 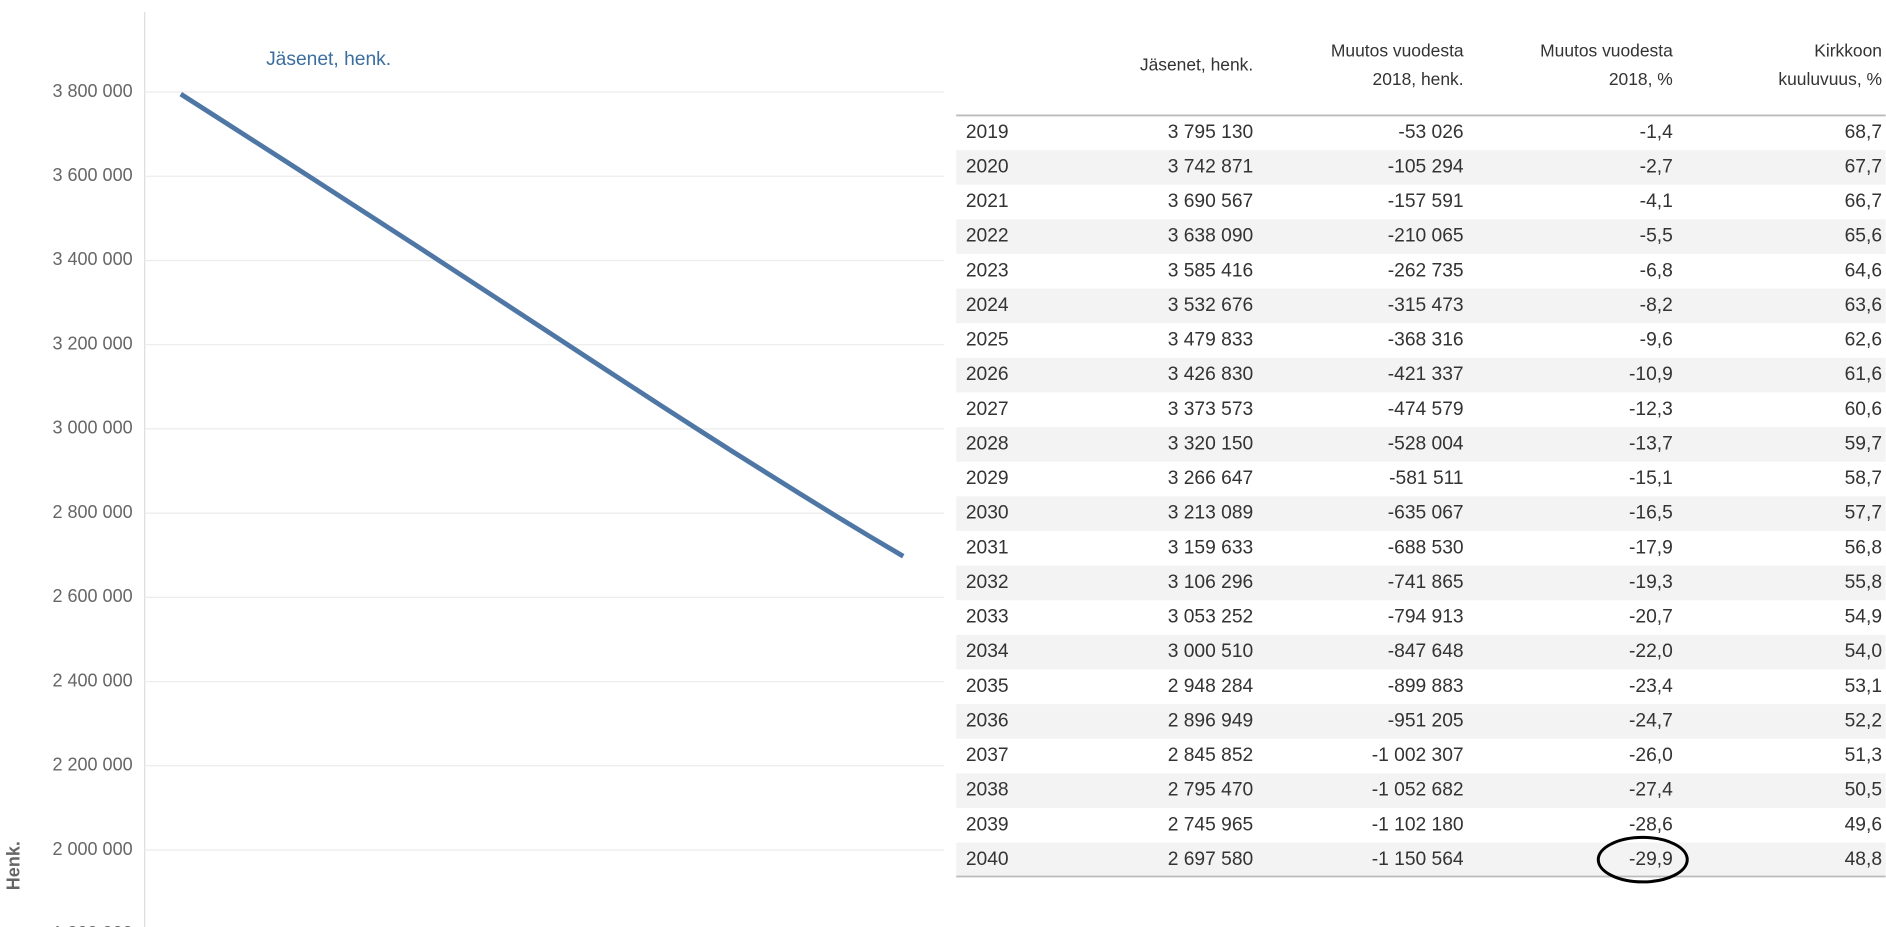 I want to click on table-cell: -15,1, so click(x=1651, y=478).